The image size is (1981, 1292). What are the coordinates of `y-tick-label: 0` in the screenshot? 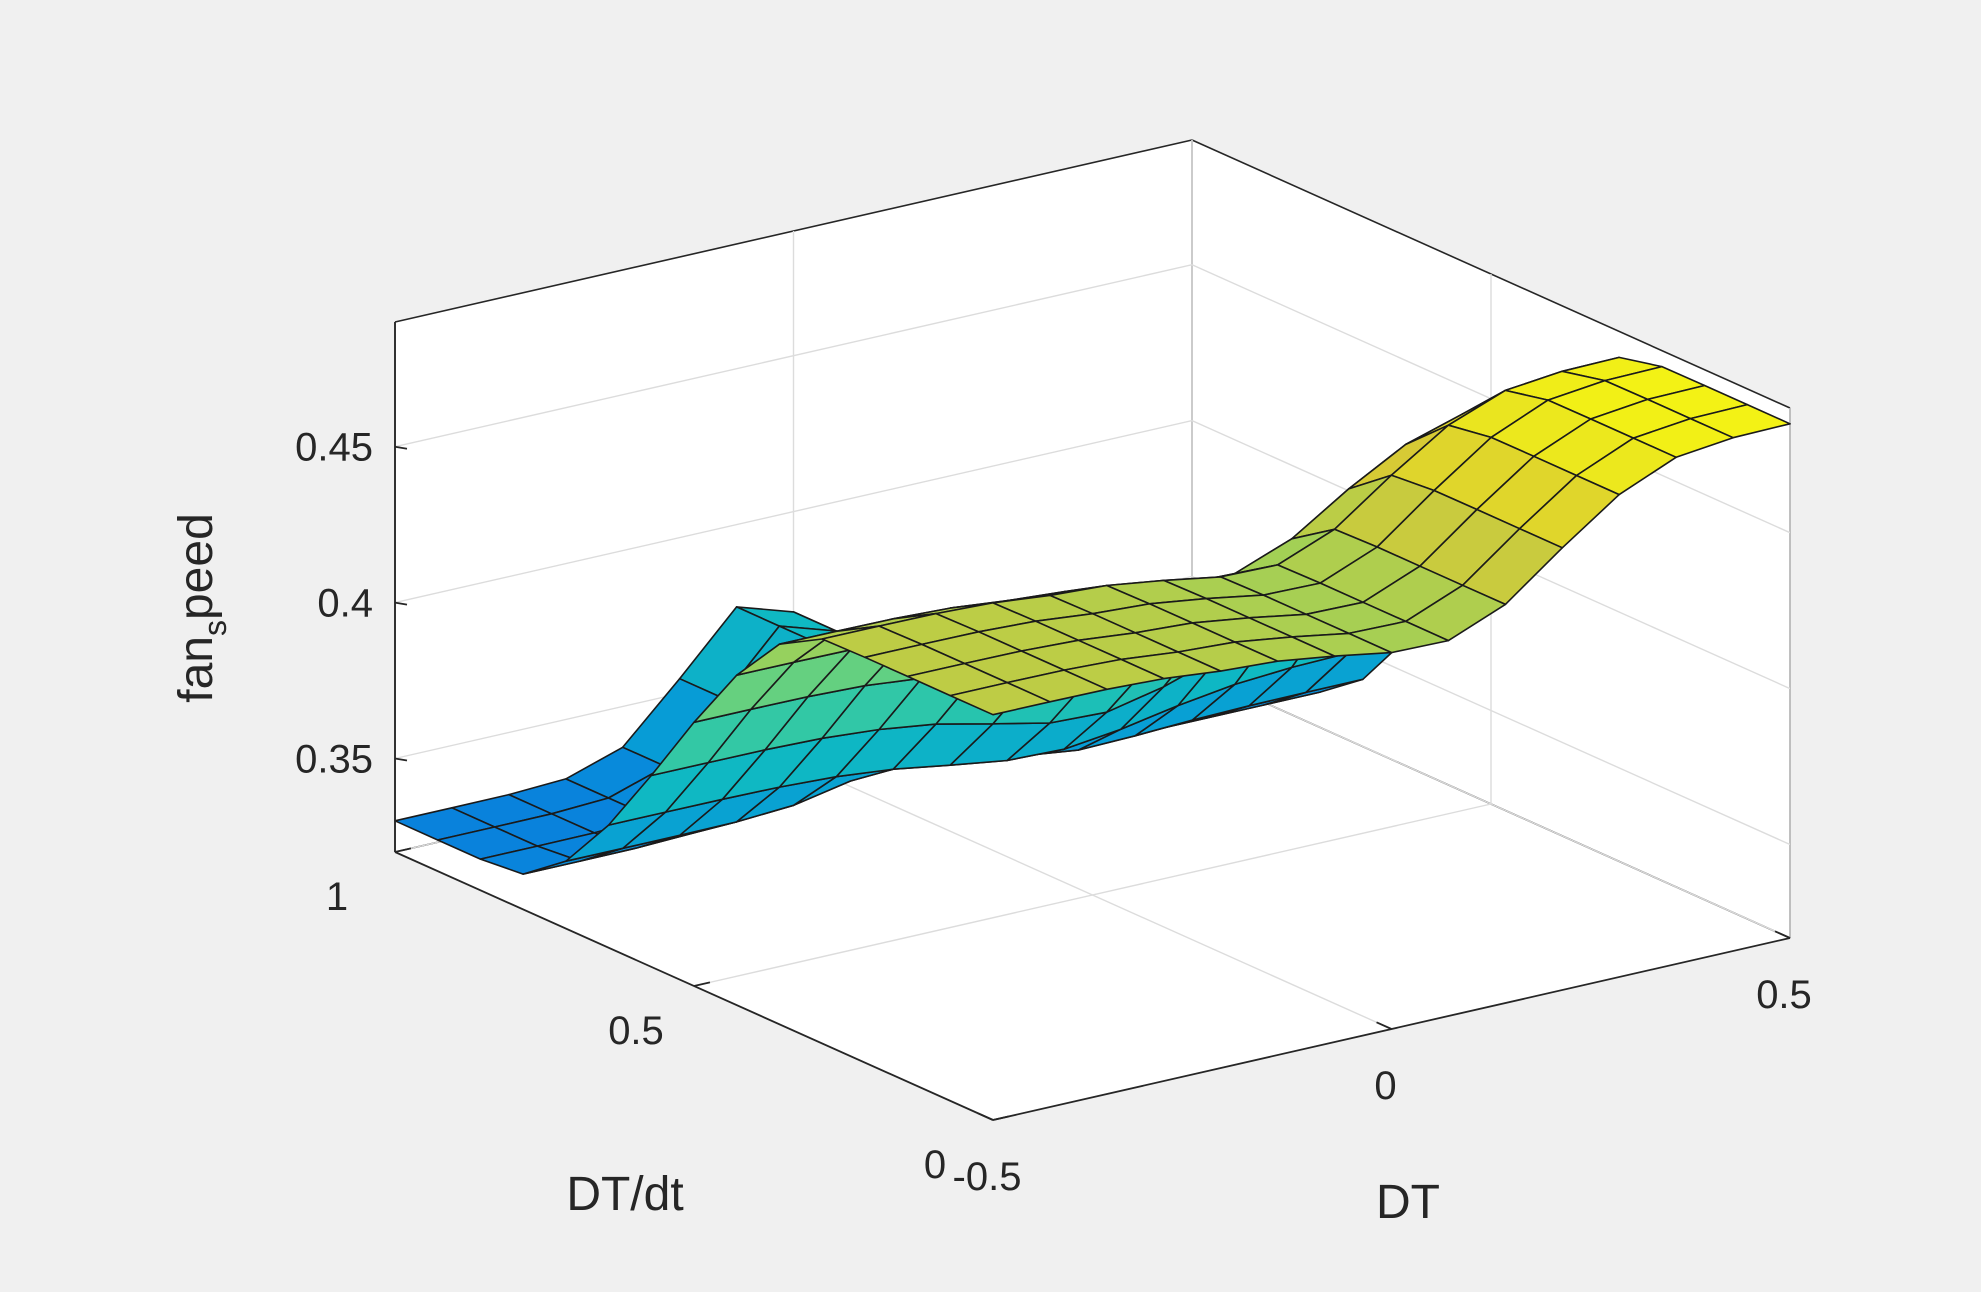 It's located at (935, 1165).